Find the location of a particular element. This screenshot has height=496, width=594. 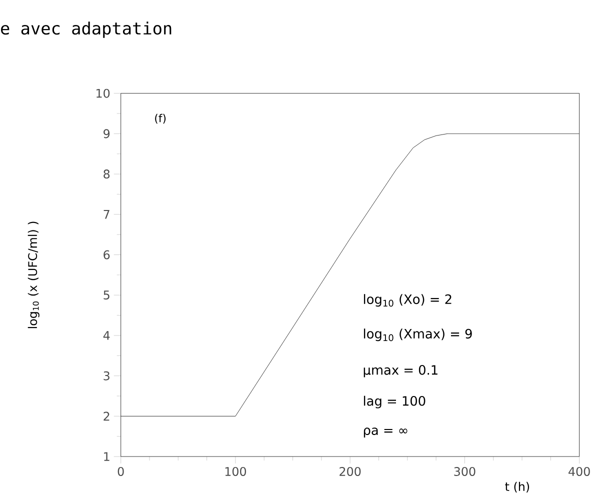

x-tick-label: 100 is located at coordinates (235, 471).